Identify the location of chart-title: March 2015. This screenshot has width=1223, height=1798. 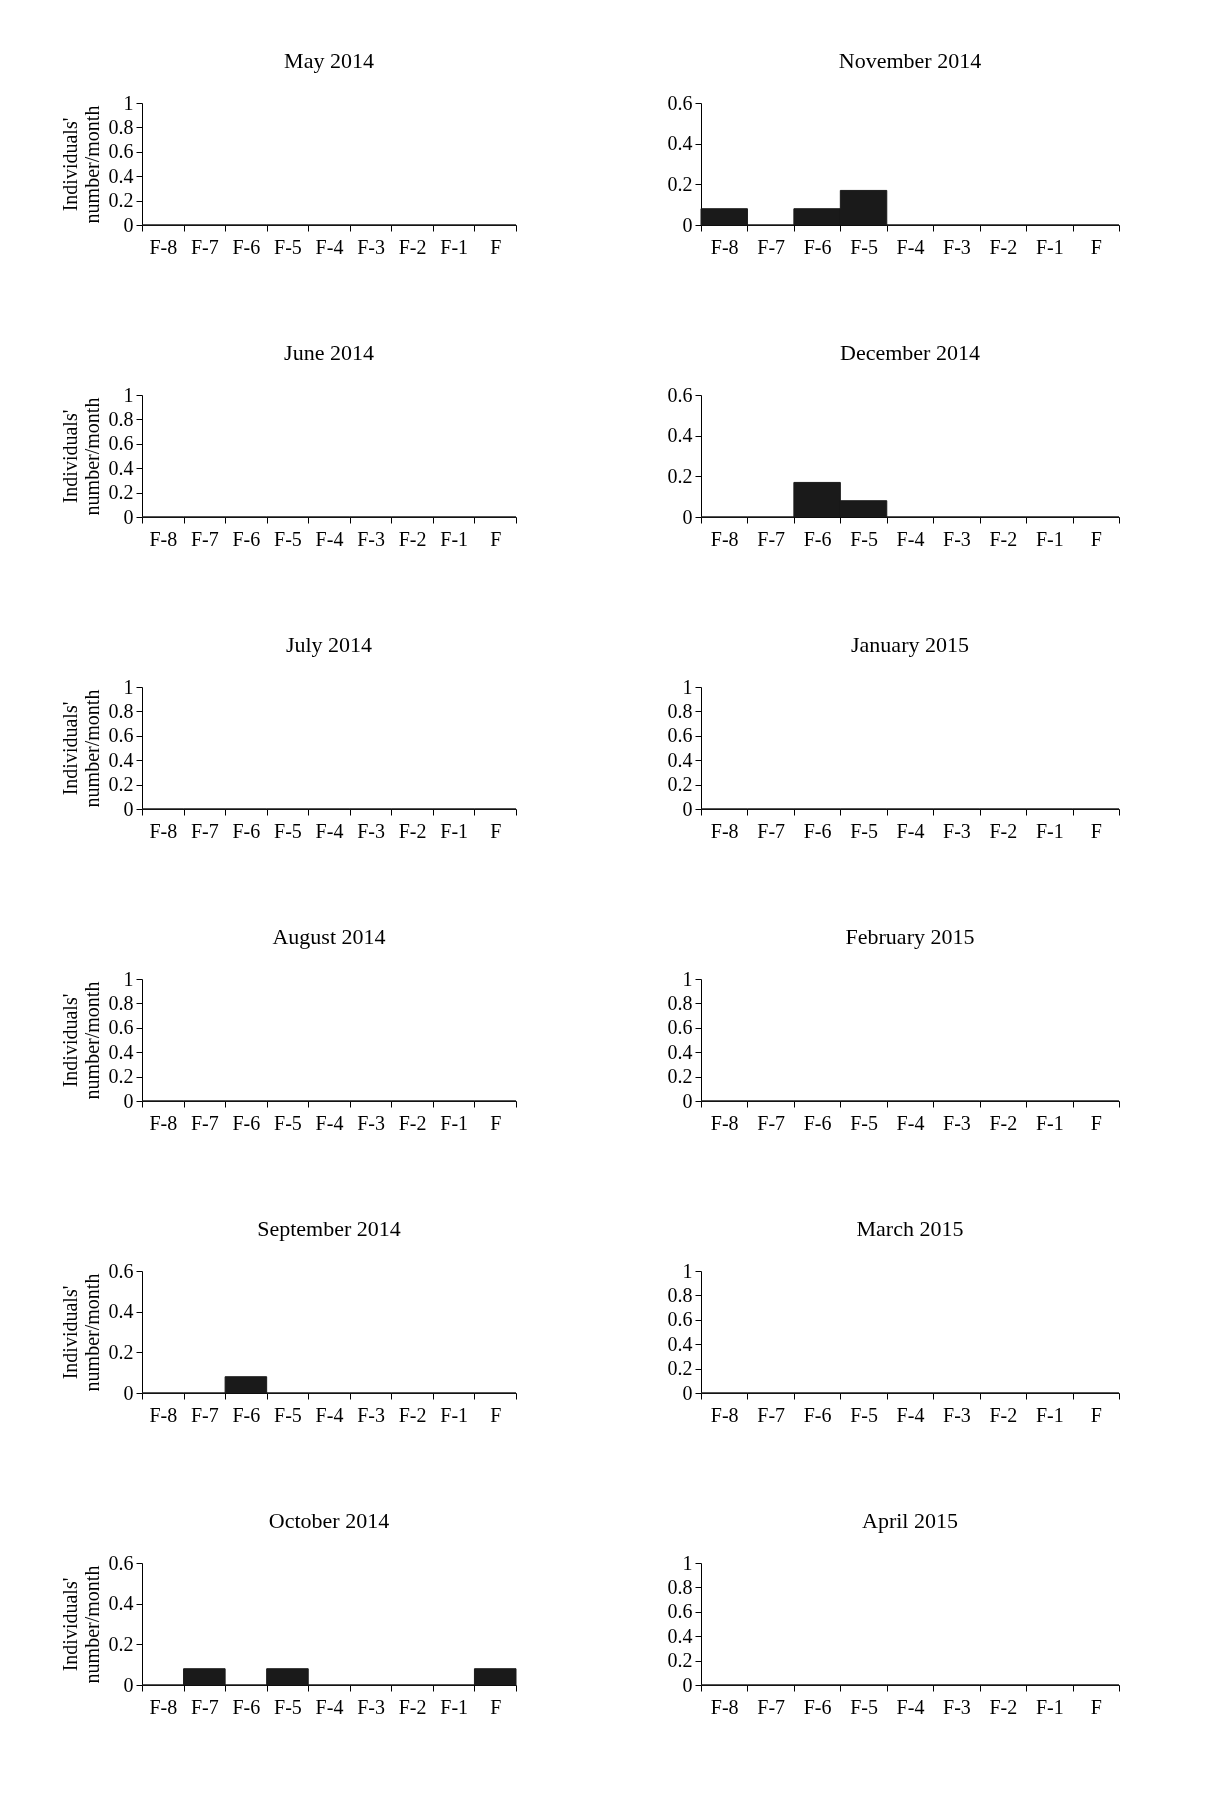
(910, 1228).